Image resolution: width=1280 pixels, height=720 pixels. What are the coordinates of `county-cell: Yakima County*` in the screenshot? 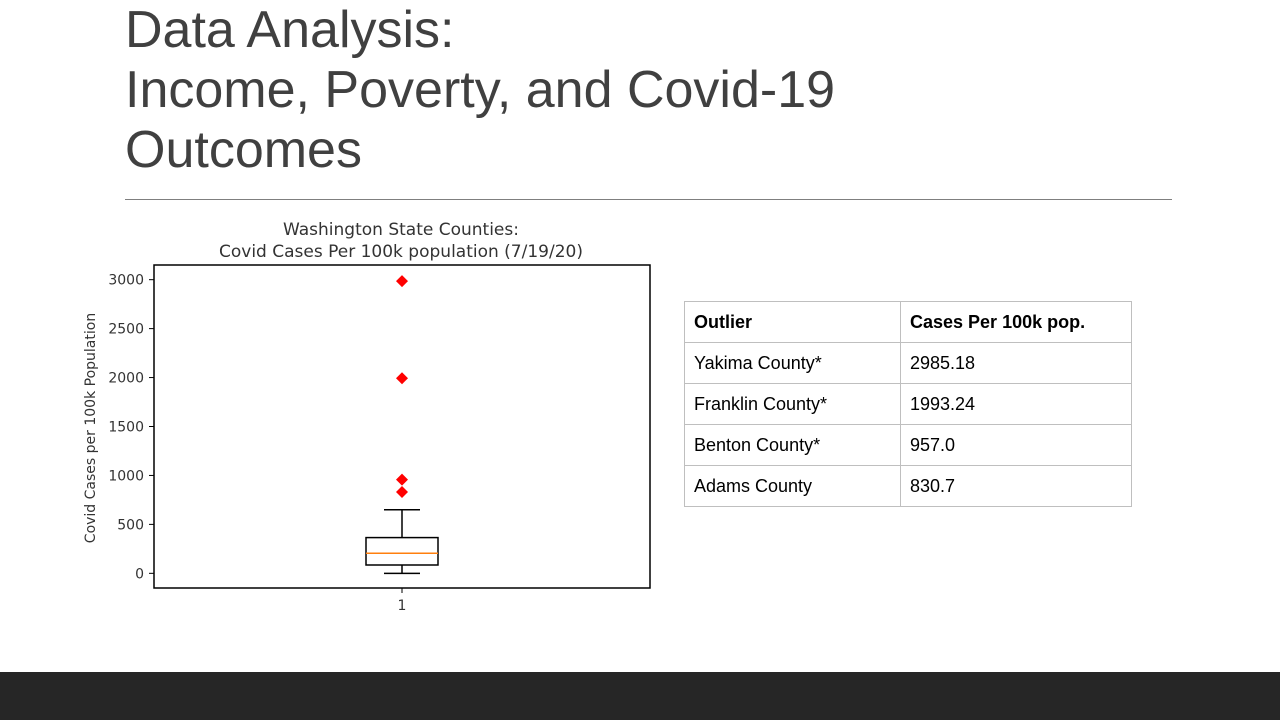 It's located at (792, 363).